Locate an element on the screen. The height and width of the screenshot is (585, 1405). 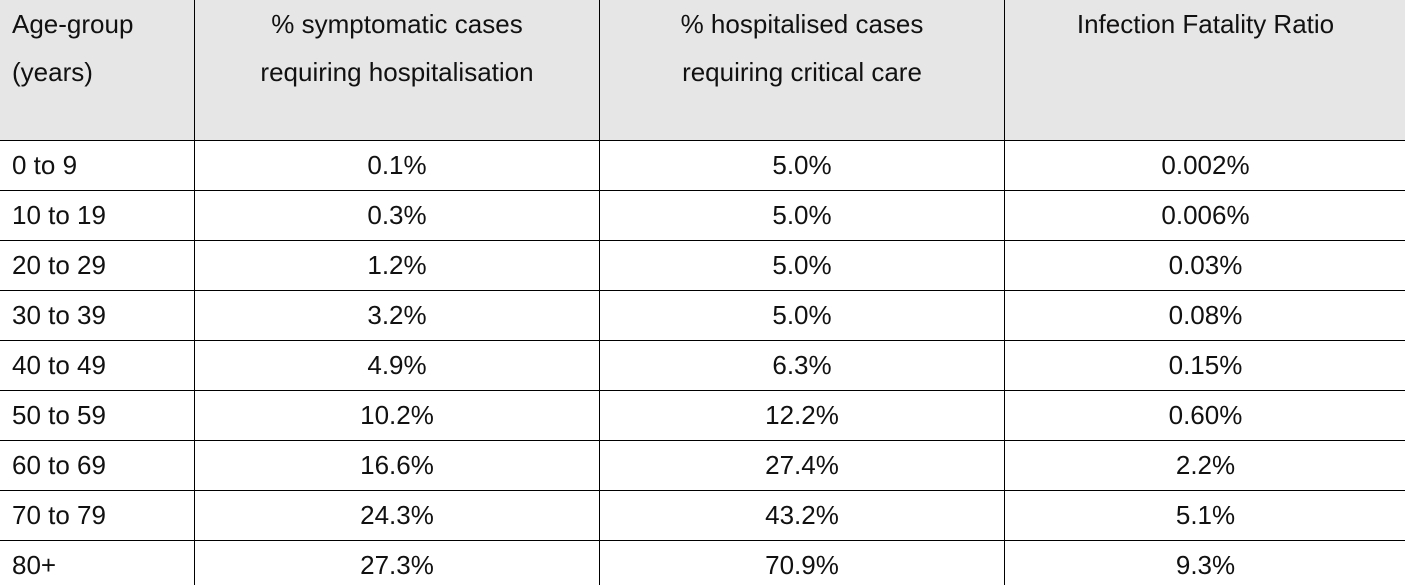
value-cell: 0.1% is located at coordinates (397, 165).